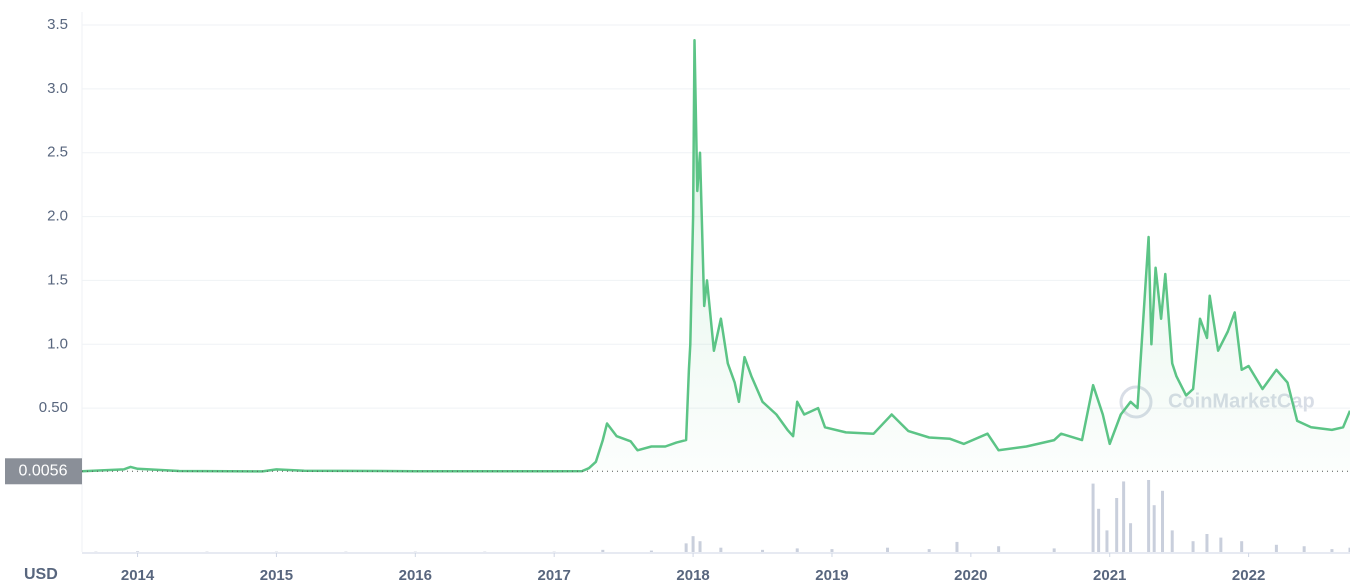 The height and width of the screenshot is (585, 1350). I want to click on x-tick-label: 2016, so click(415, 575).